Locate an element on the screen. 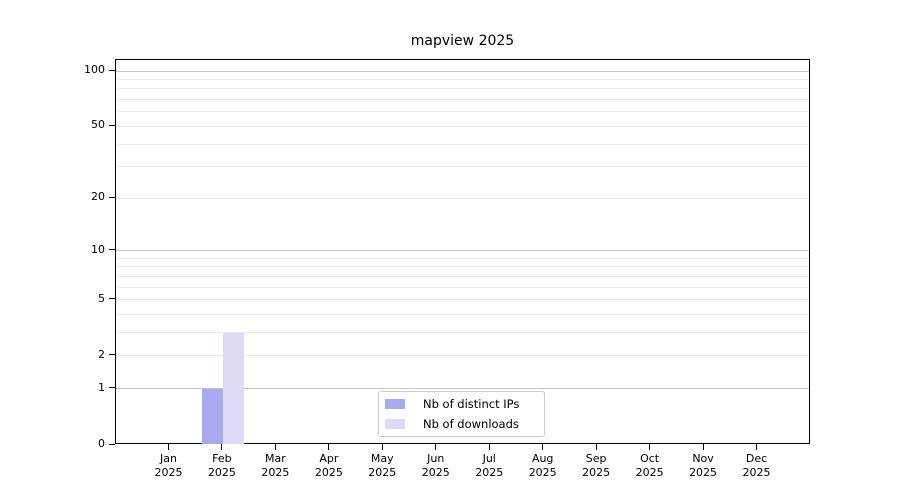 The image size is (900, 500). legend: Nb of distinct IPs Nb of downloads is located at coordinates (461, 414).